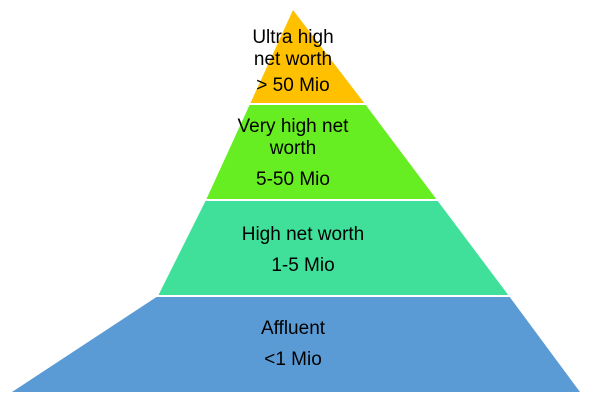 The image size is (604, 400). I want to click on tier-very-high-shape, so click(321, 152).